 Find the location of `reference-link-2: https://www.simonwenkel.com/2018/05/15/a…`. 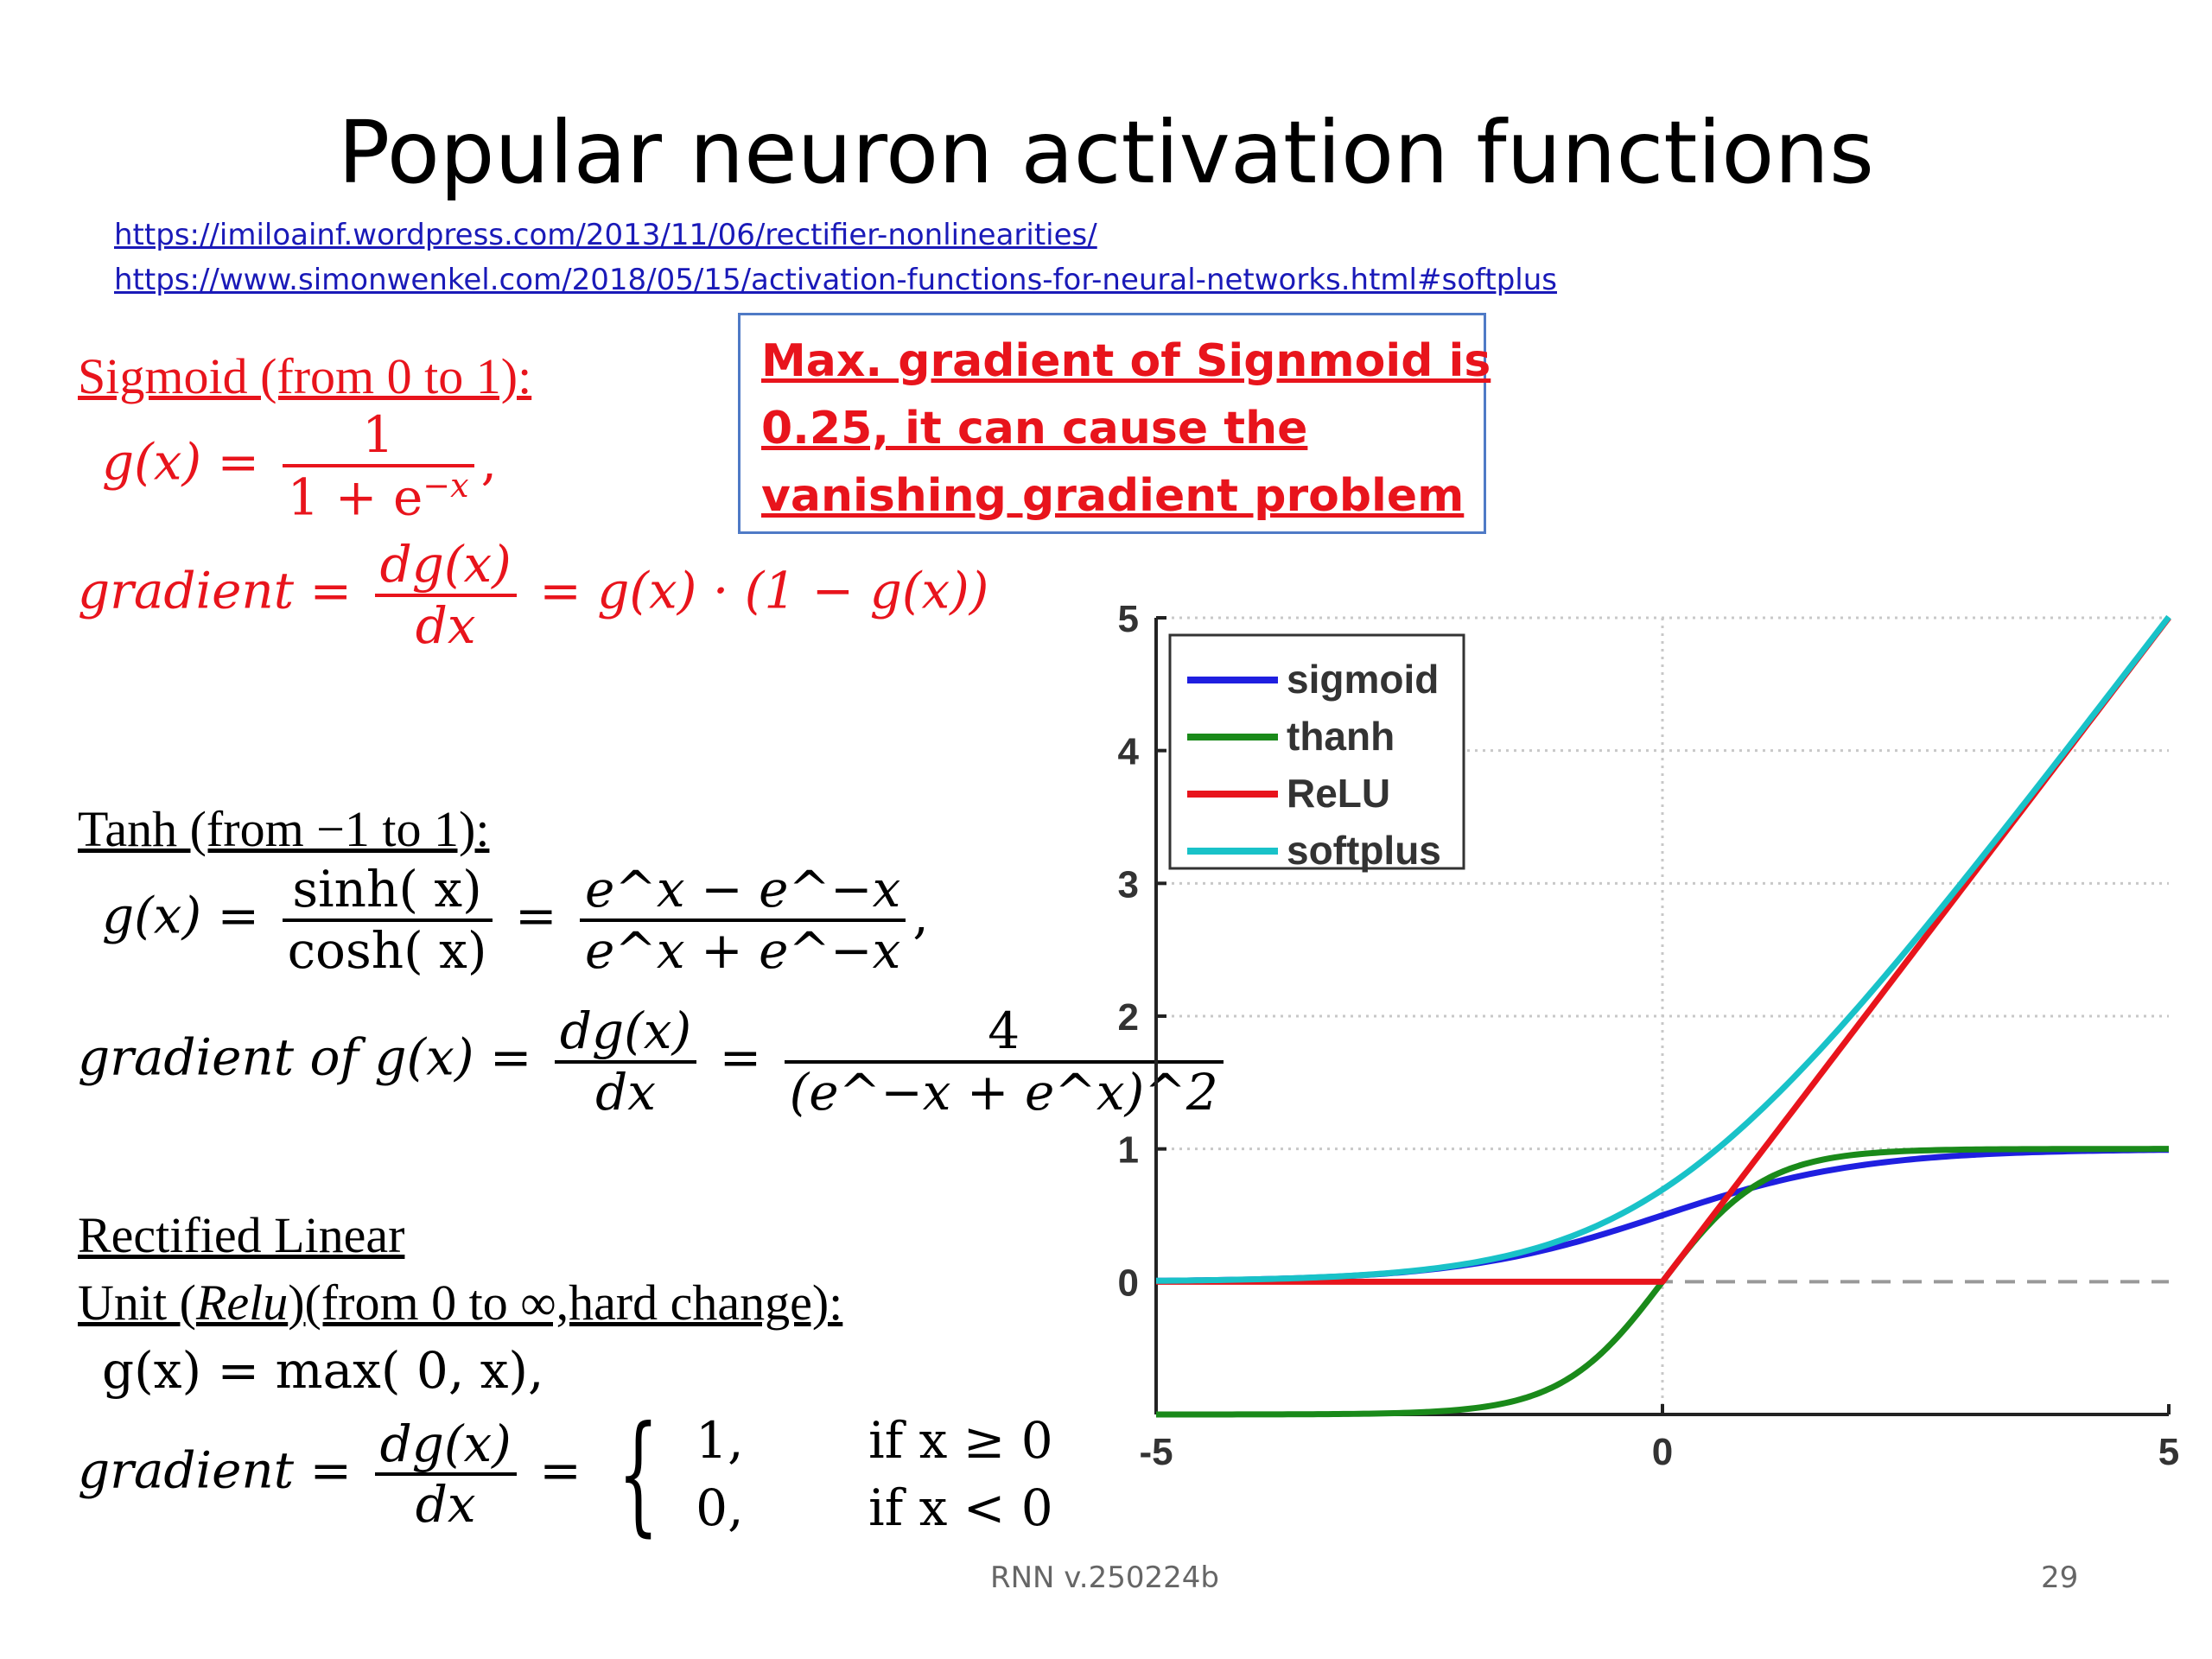

reference-link-2: https://www.simonwenkel.com/2018/05/15/a… is located at coordinates (835, 280).